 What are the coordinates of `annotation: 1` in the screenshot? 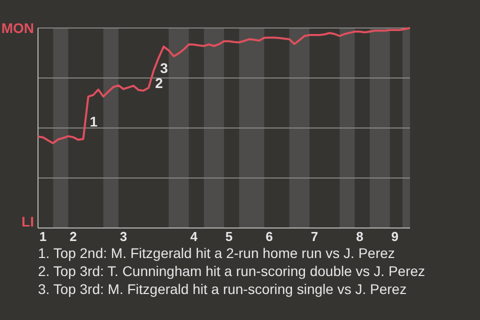 It's located at (94, 122).